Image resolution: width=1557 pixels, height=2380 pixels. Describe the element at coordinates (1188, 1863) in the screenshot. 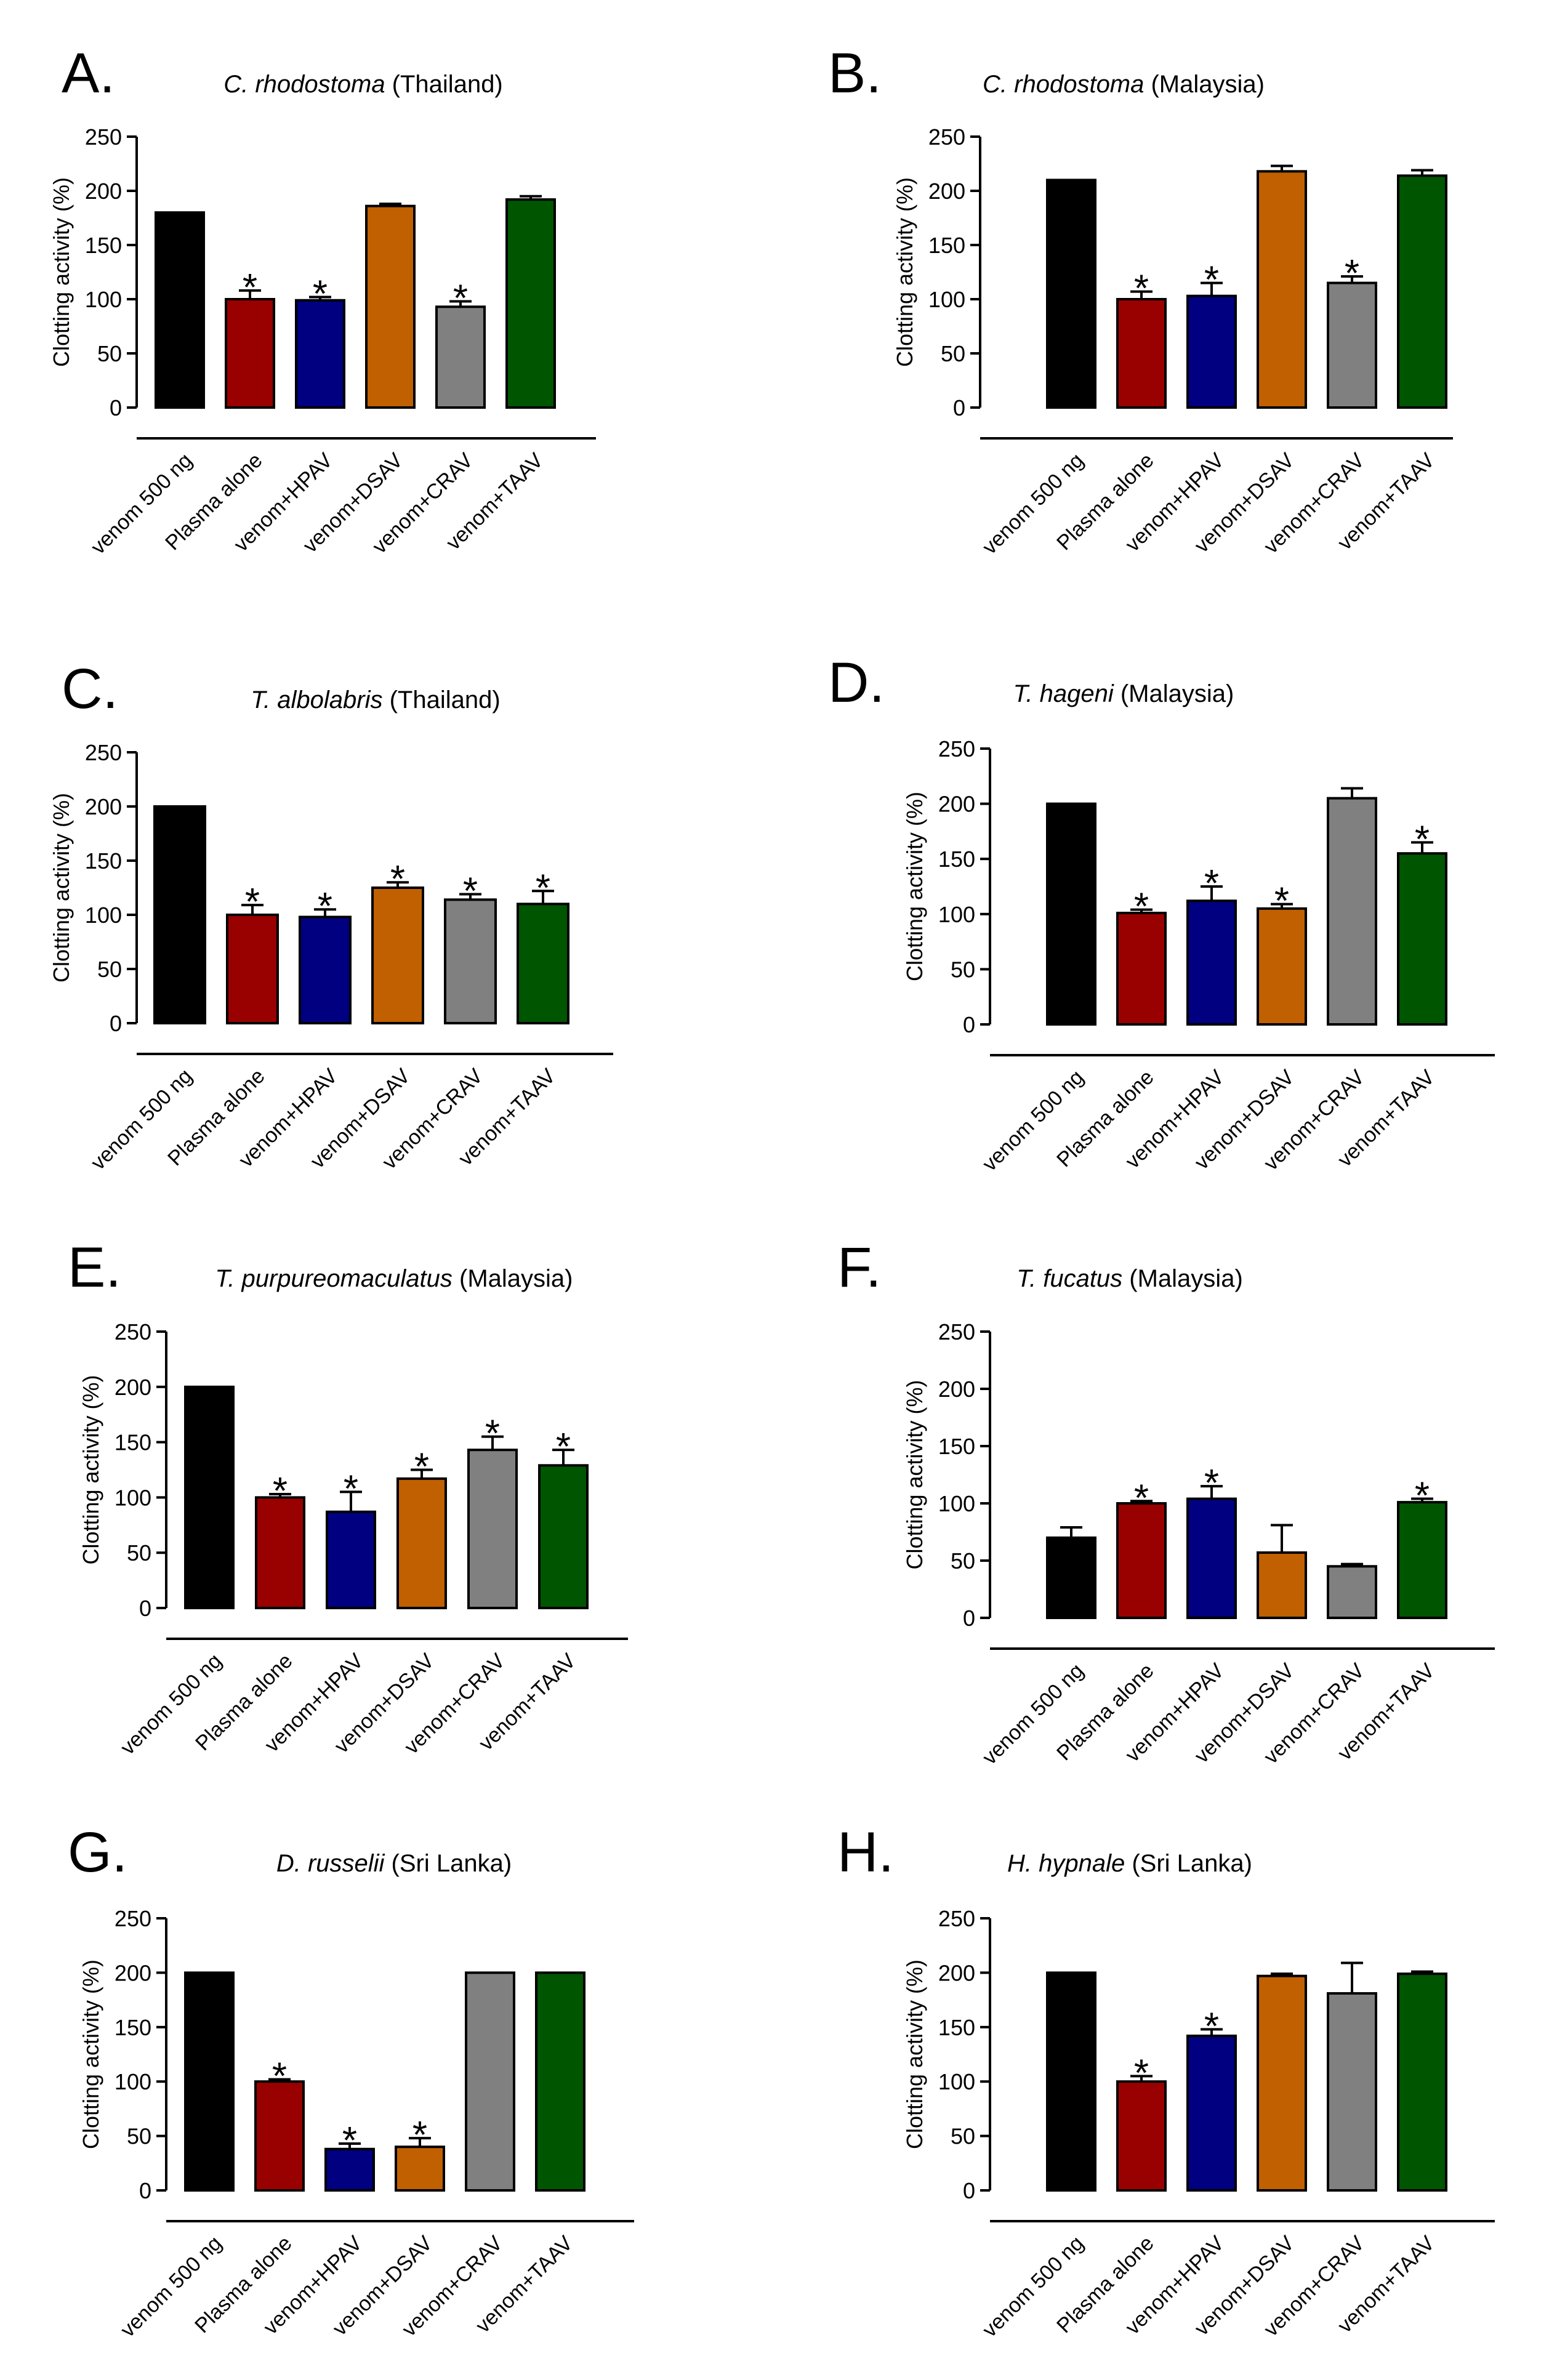

I see `title-region: (Sri Lanka)` at that location.